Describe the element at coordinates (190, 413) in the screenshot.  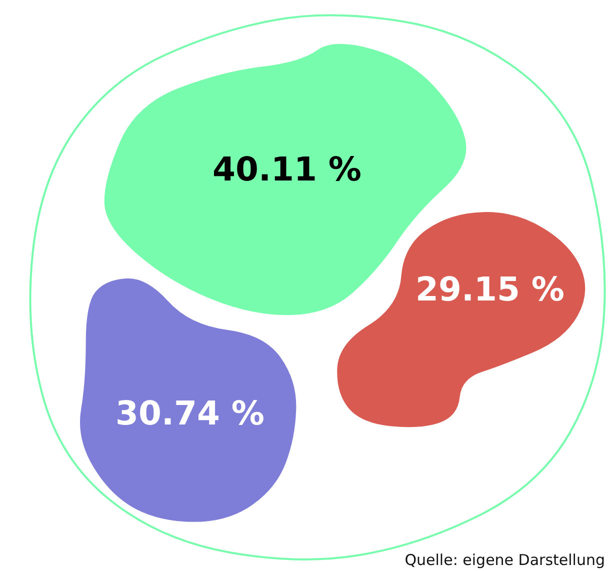
I see `data-label: 30.74 %` at that location.